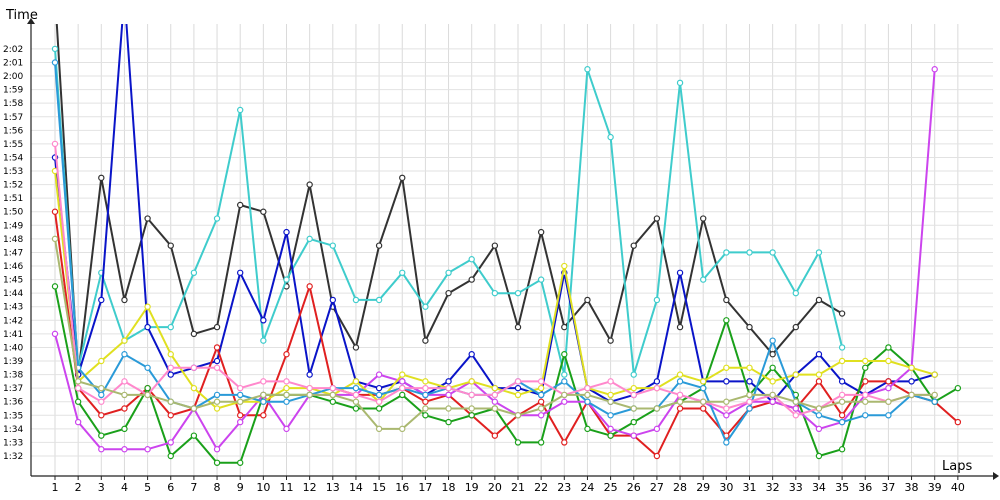 The width and height of the screenshot is (1000, 500). What do you see at coordinates (587, 487) in the screenshot?
I see `x-tick-label: 24` at bounding box center [587, 487].